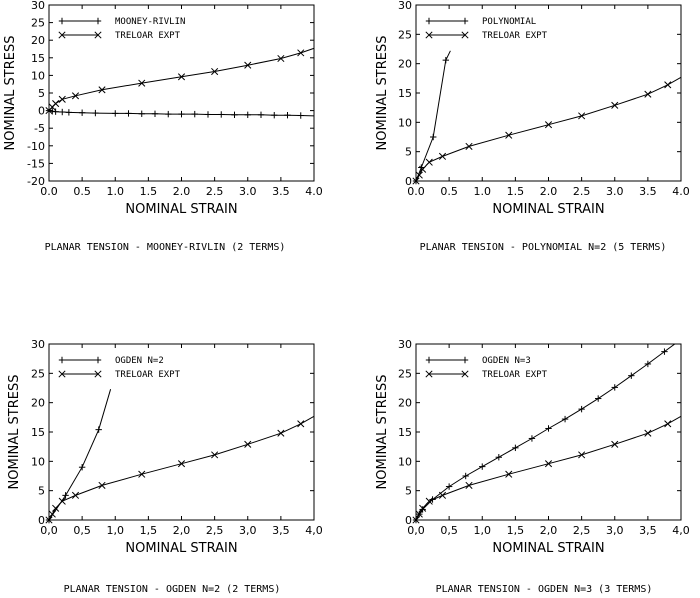  Describe the element at coordinates (49, 530) in the screenshot. I see `x-tick-label: 0,0` at that location.